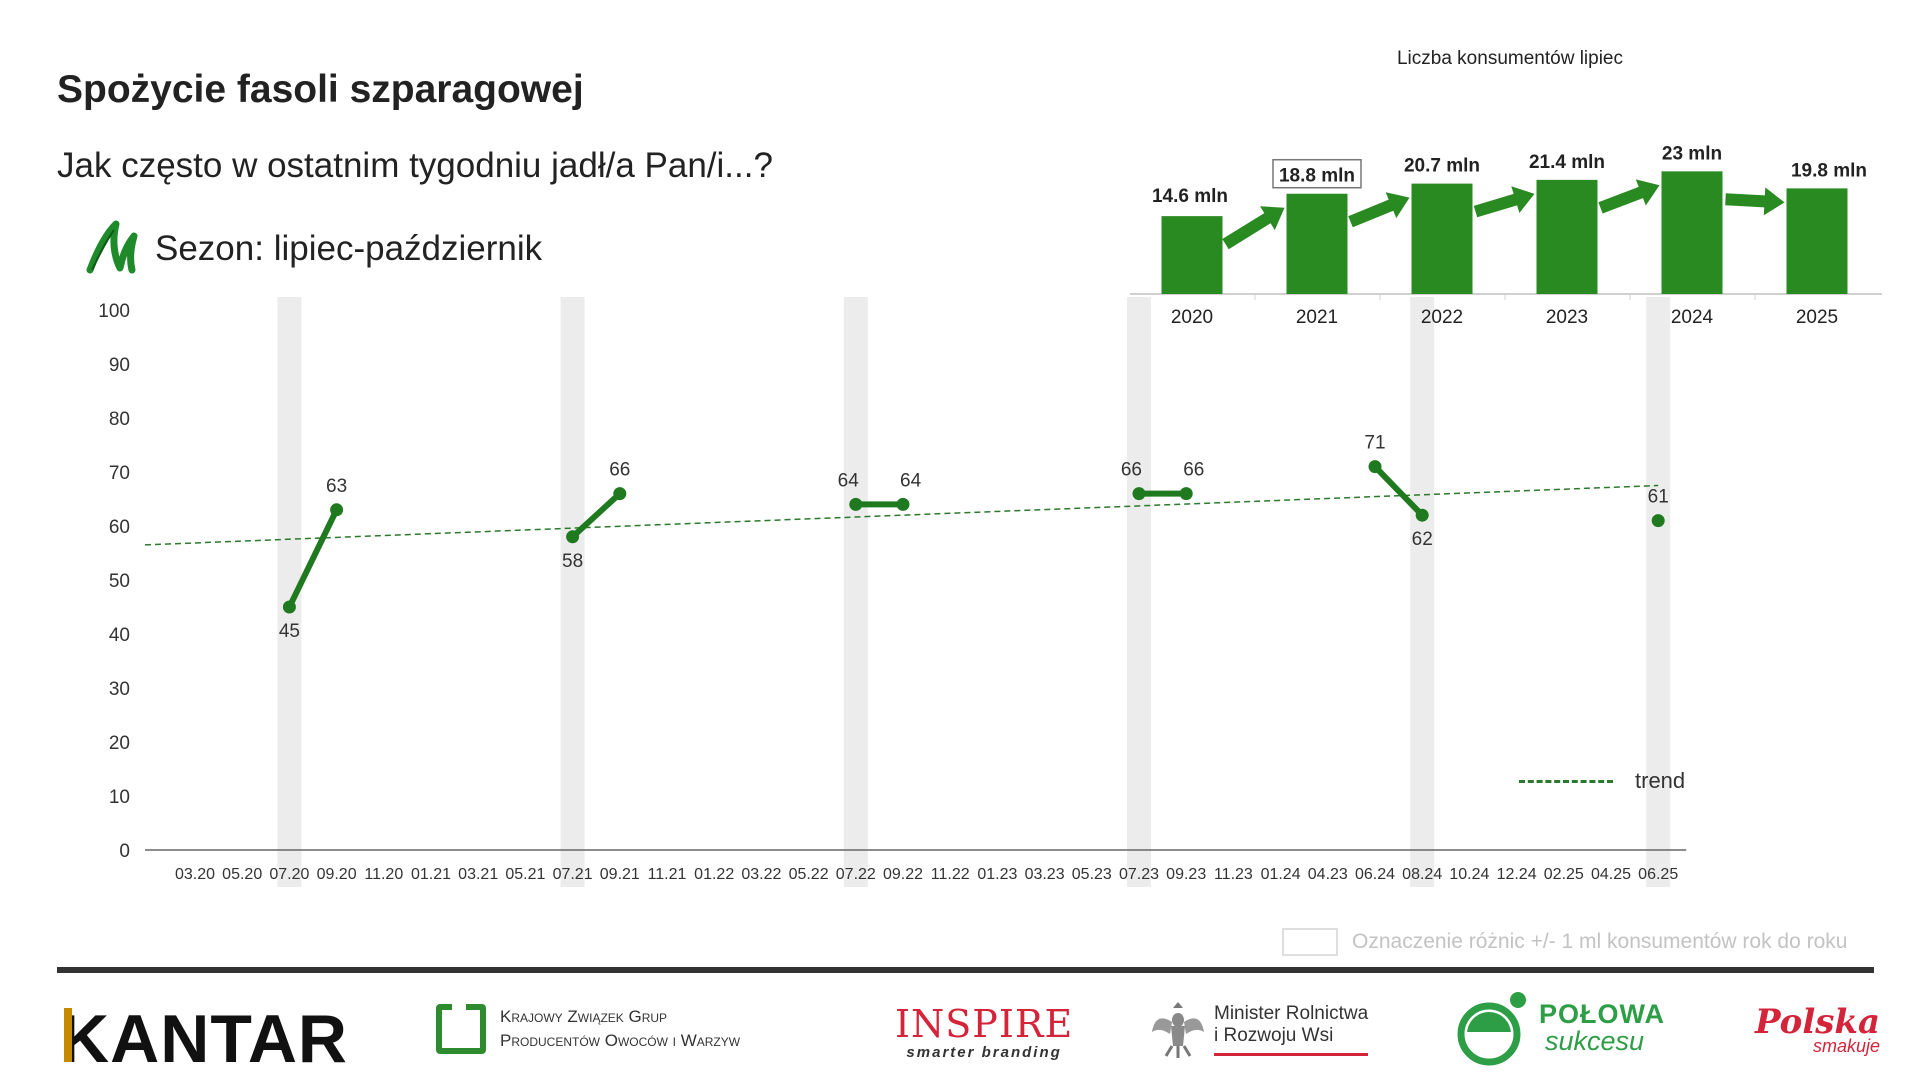  What do you see at coordinates (950, 874) in the screenshot?
I see `x-tick-label: 11.22` at bounding box center [950, 874].